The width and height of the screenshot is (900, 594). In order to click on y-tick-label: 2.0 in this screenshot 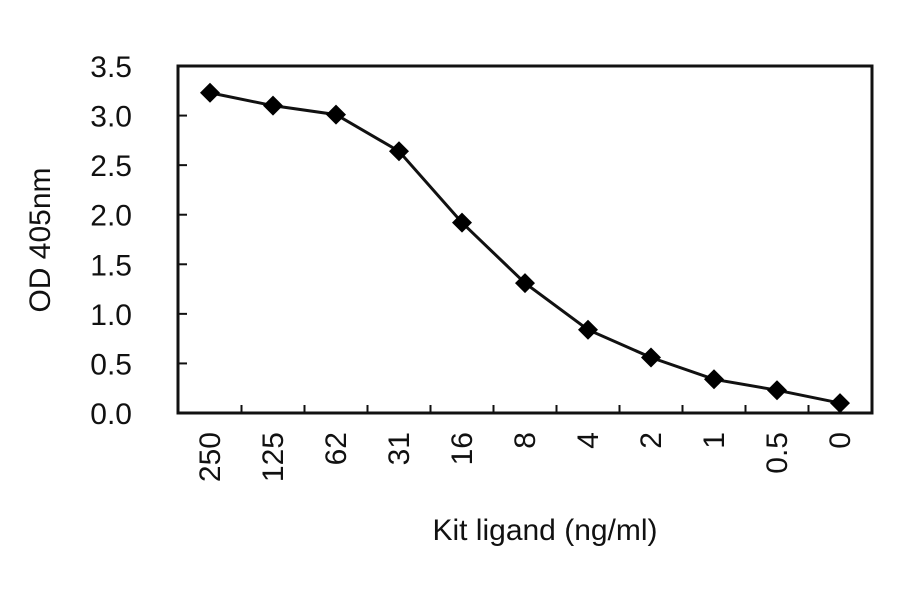, I will do `click(111, 216)`.